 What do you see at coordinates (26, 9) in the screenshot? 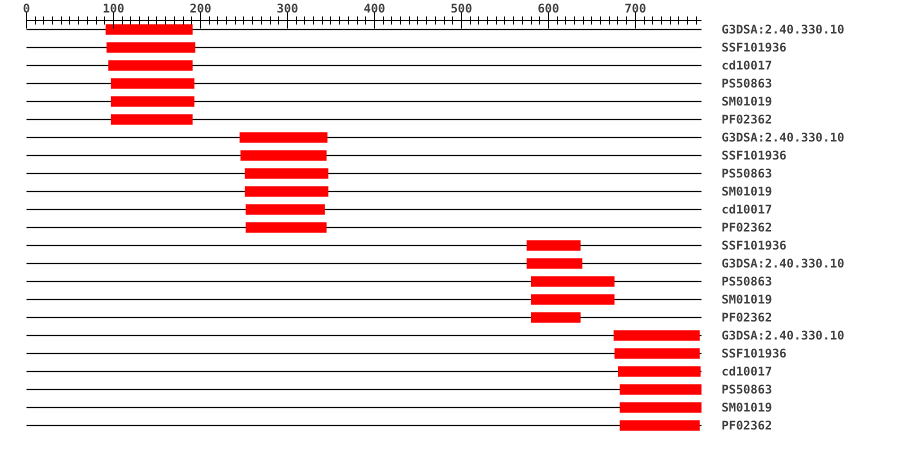
I see `x-tick-label: 0` at bounding box center [26, 9].